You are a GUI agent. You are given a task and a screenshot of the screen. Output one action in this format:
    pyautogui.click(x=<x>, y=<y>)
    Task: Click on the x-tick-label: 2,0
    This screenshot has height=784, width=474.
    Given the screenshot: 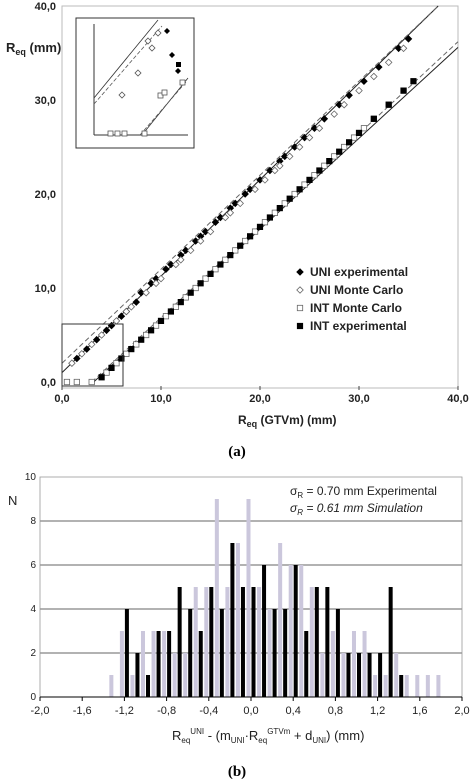 What is the action you would take?
    pyautogui.click(x=461, y=711)
    